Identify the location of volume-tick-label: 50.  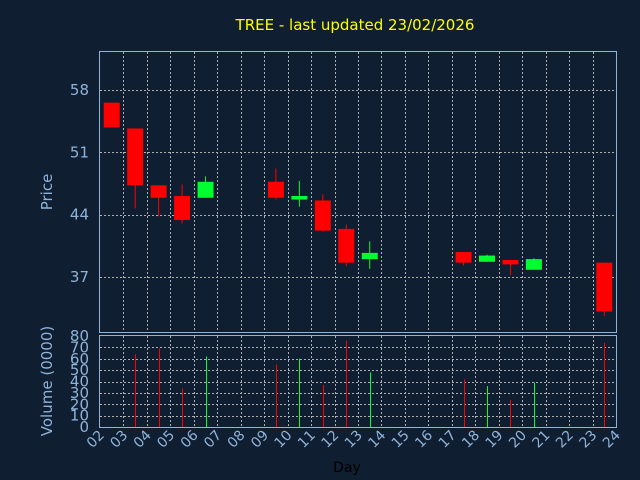
(79, 370).